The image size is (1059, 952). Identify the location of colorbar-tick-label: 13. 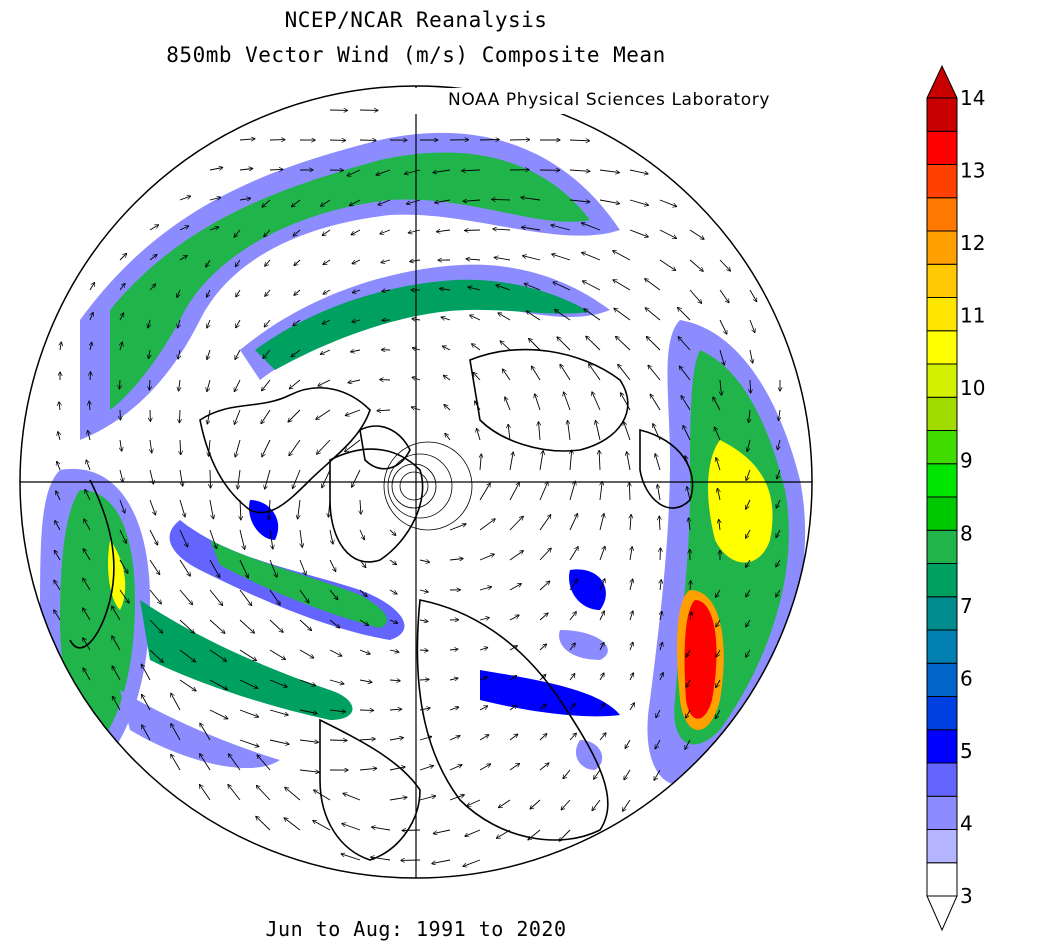
(972, 171).